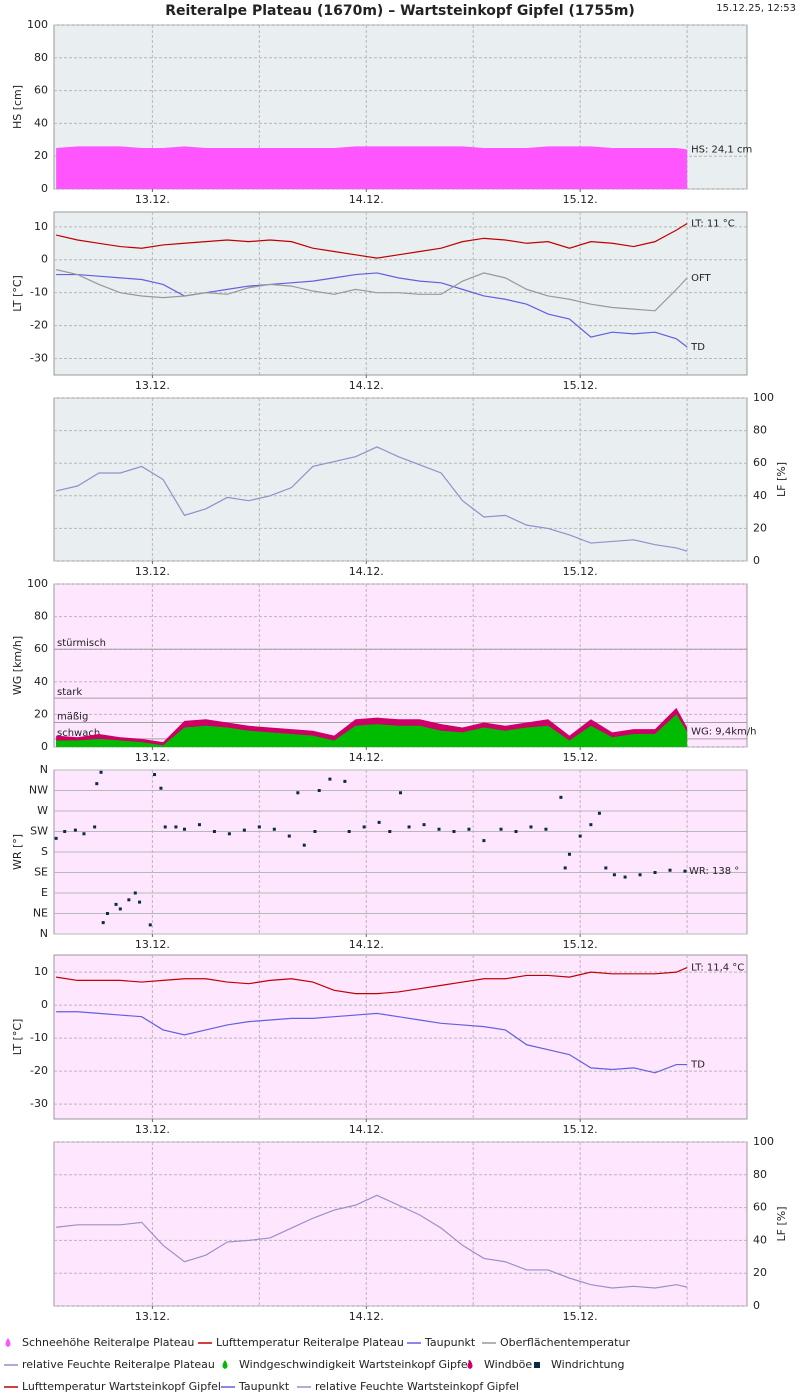  What do you see at coordinates (713, 224) in the screenshot?
I see `end-label: LT: 11 °C` at bounding box center [713, 224].